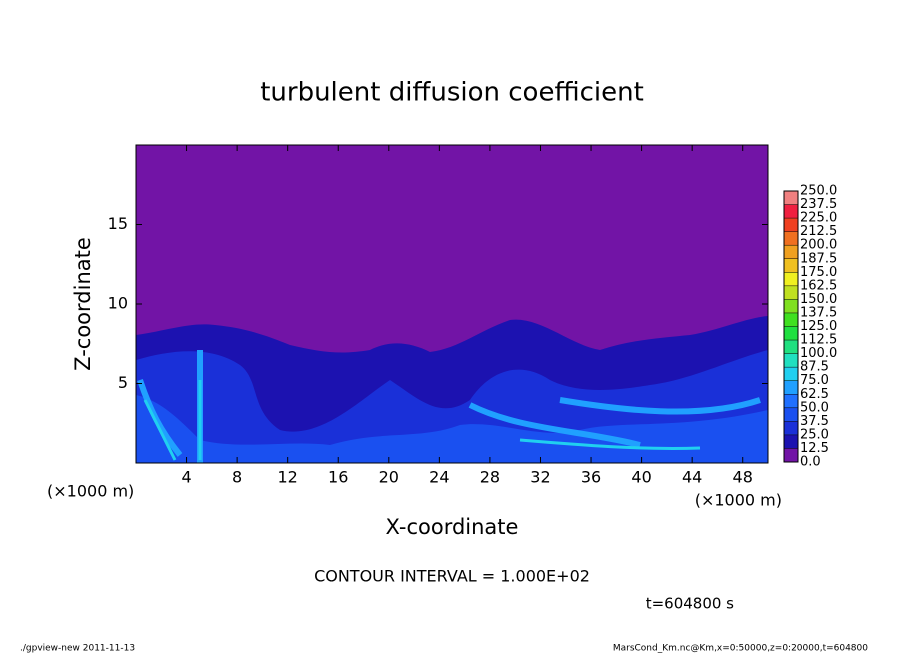 The width and height of the screenshot is (904, 654). I want to click on colorbar-label: 25.0, so click(814, 434).